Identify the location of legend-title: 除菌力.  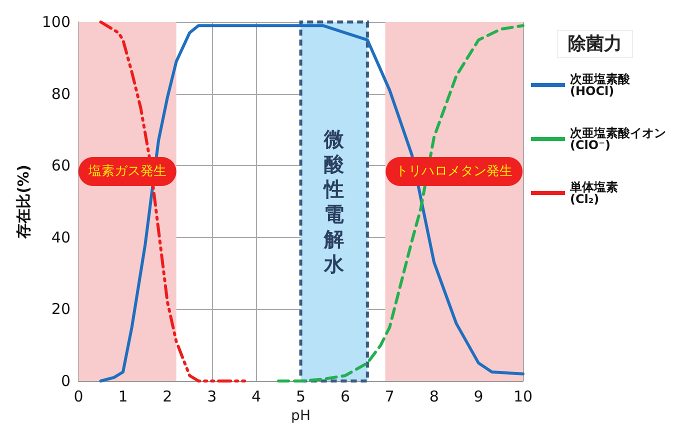
(595, 44).